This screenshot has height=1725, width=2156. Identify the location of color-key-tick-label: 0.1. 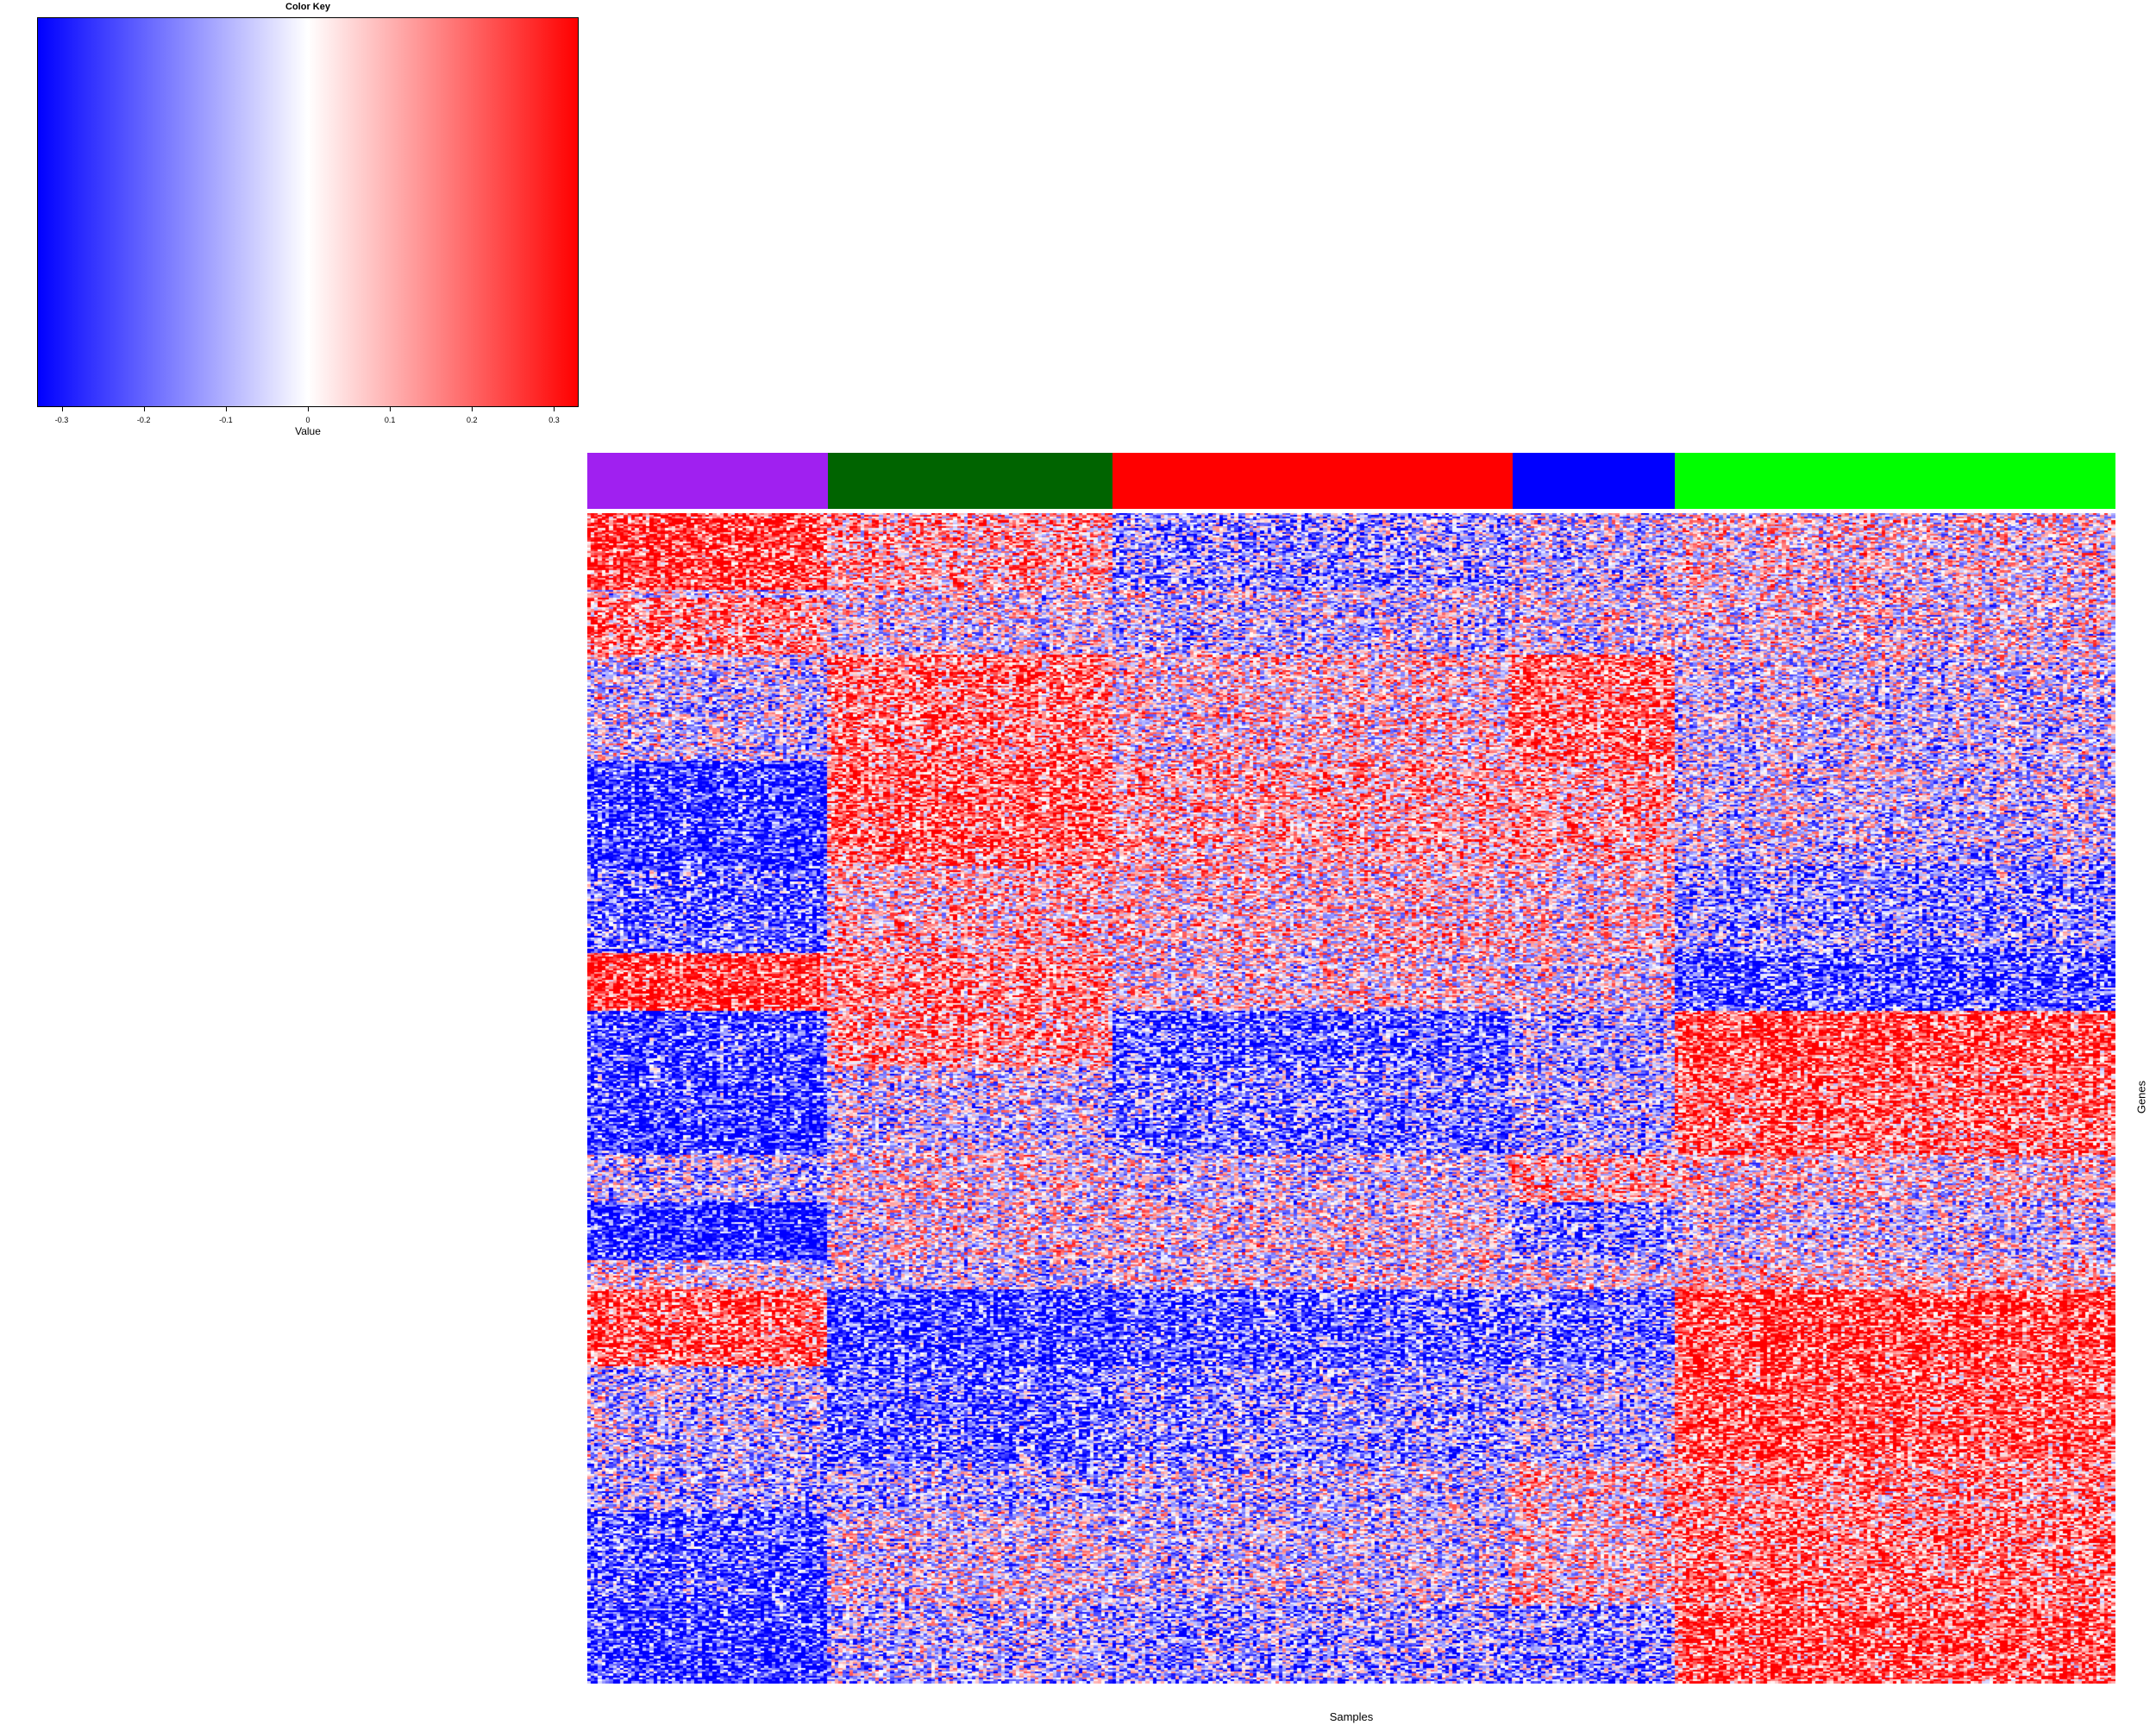
(390, 420).